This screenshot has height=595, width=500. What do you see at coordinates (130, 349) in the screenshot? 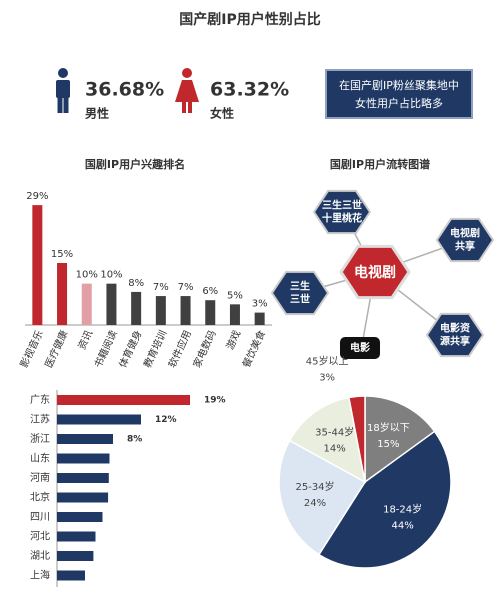
I see `x-tick-label: 体育健身` at bounding box center [130, 349].